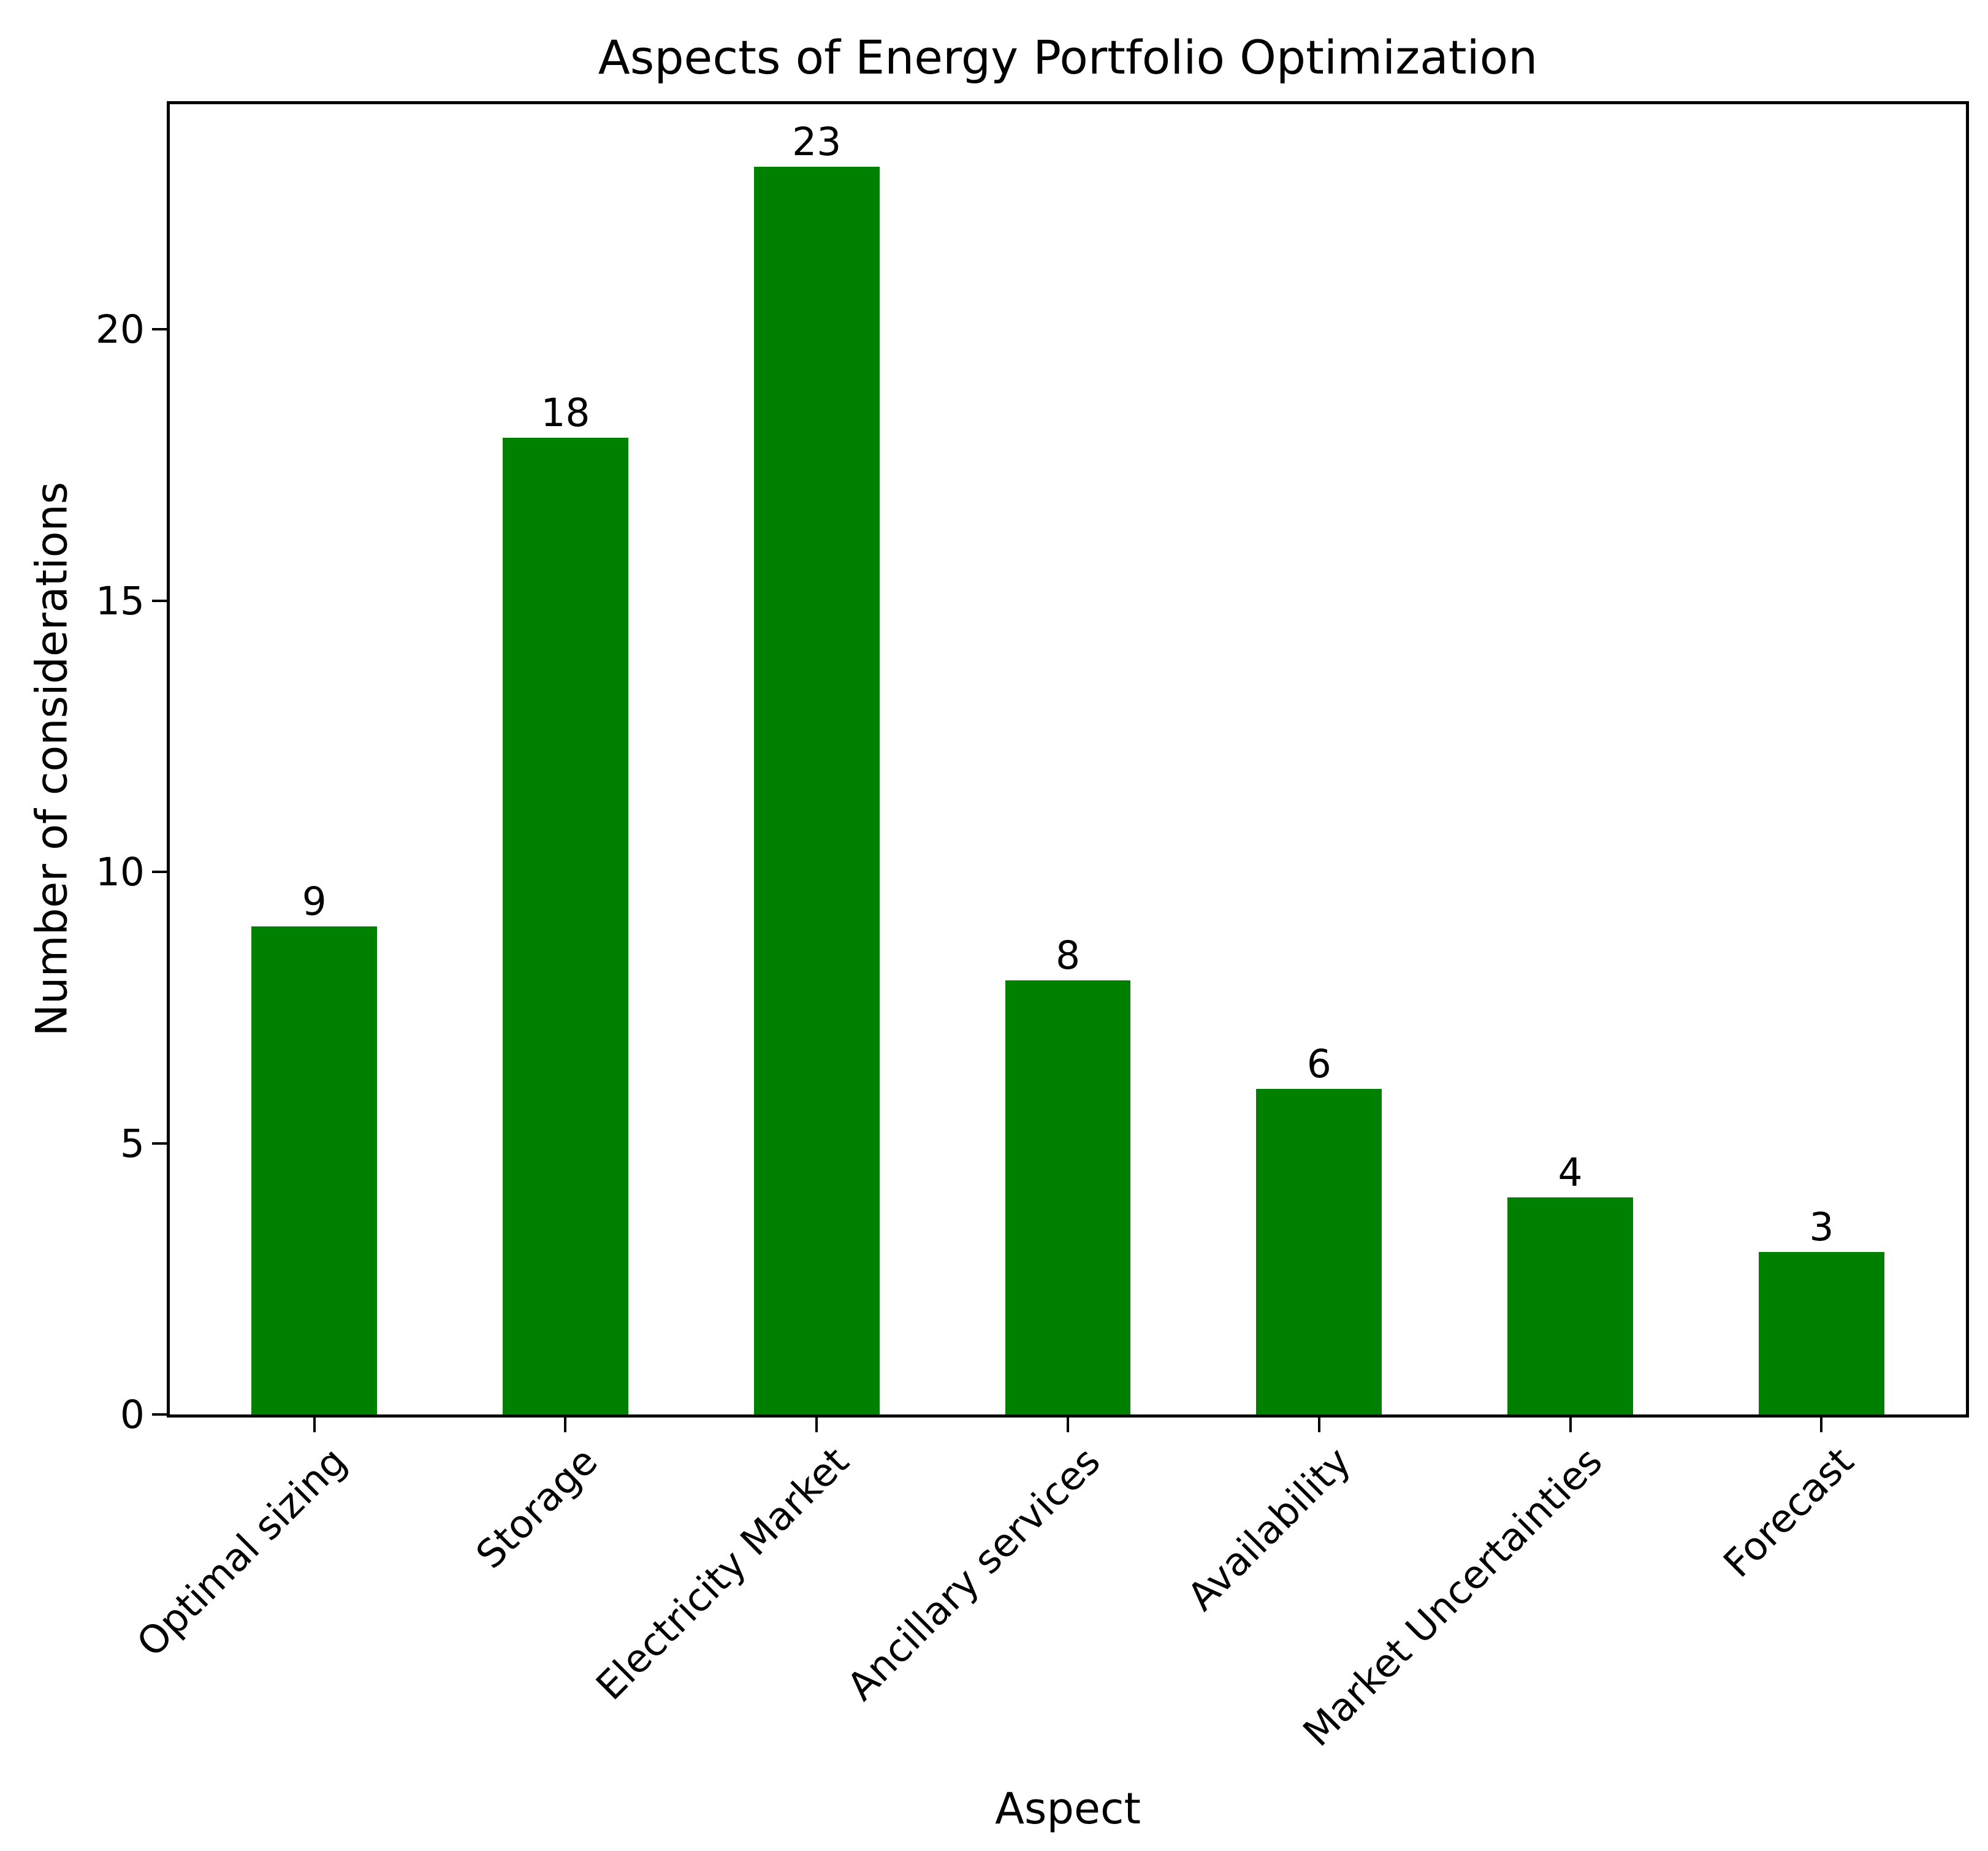 Image resolution: width=1988 pixels, height=1851 pixels. What do you see at coordinates (1068, 1809) in the screenshot?
I see `x-axis-label: Aspect` at bounding box center [1068, 1809].